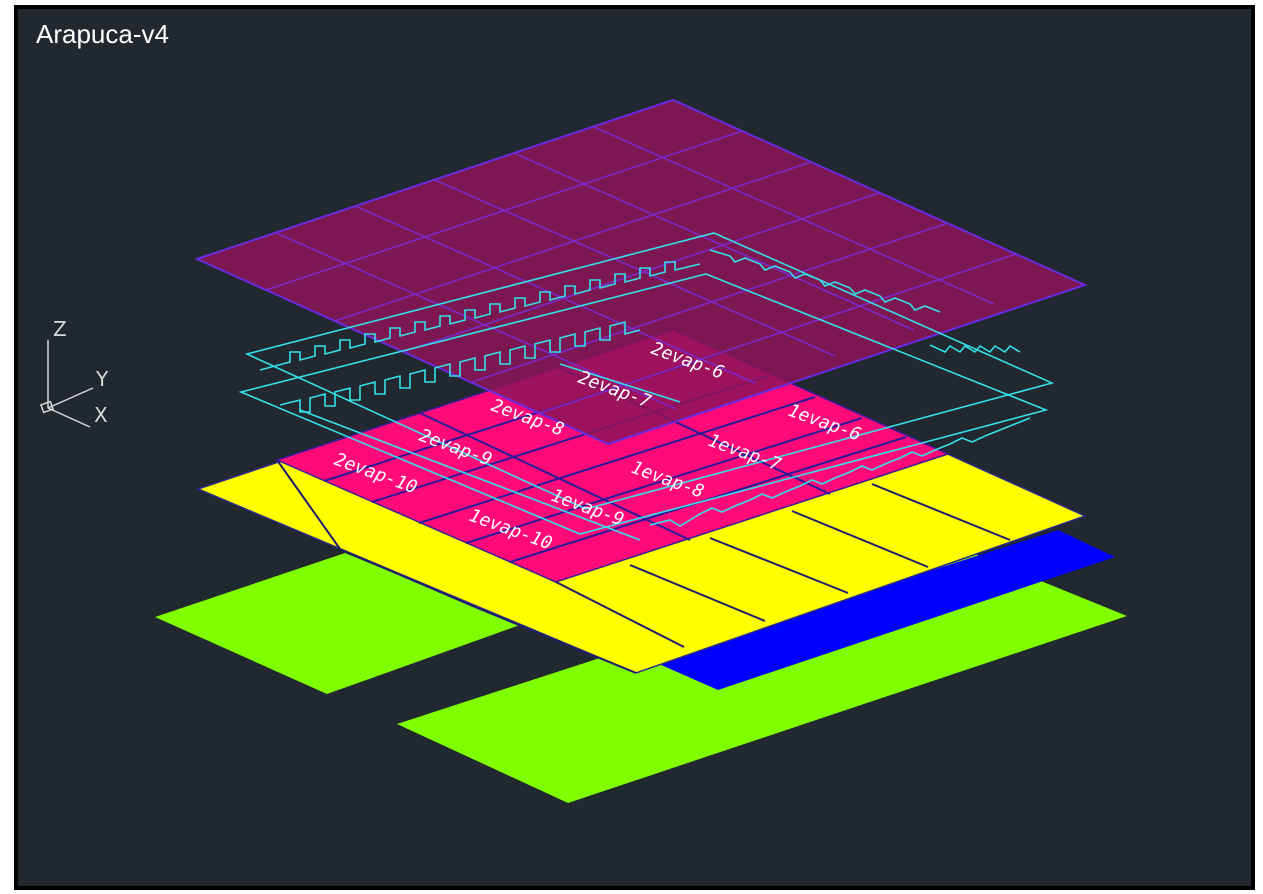  Describe the element at coordinates (66, 384) in the screenshot. I see `ucs-axis-icon` at that location.